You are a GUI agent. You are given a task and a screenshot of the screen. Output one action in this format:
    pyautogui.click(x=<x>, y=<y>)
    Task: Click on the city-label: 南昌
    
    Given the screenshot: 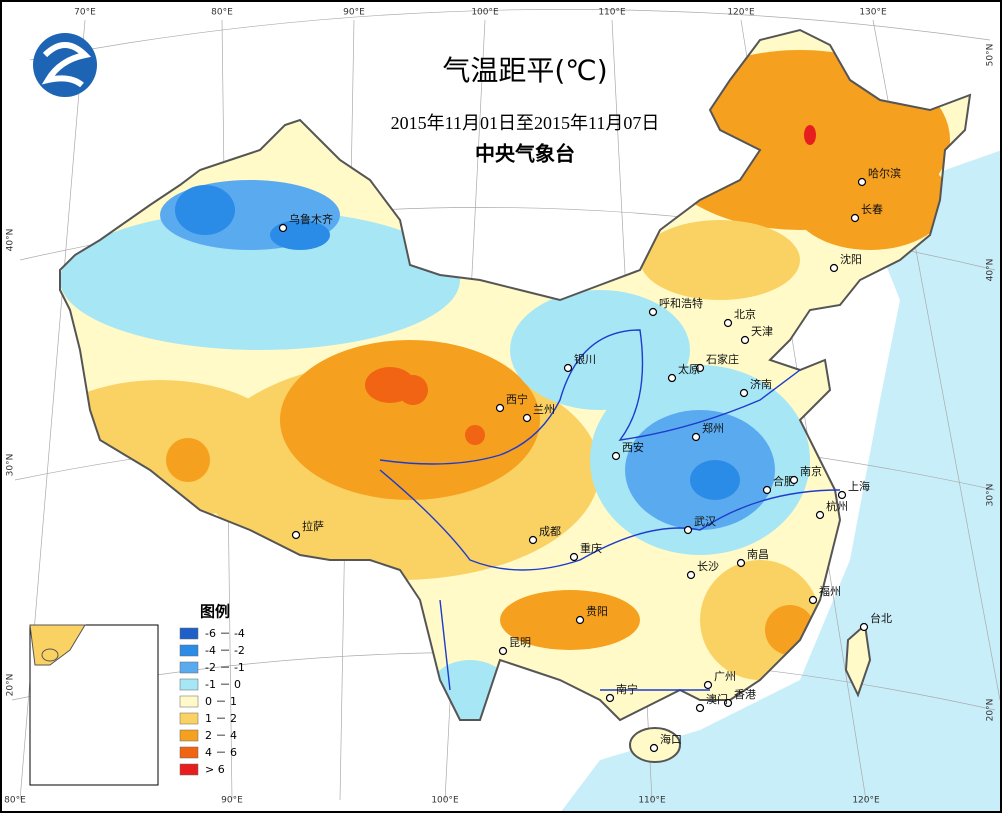 What is the action you would take?
    pyautogui.click(x=758, y=554)
    